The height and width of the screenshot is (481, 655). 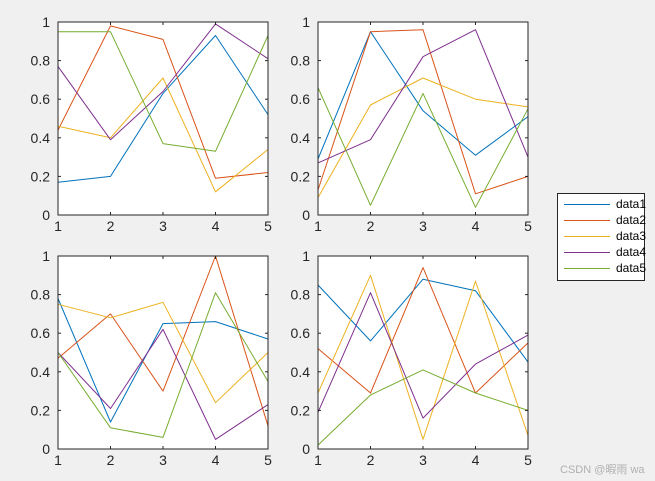 What do you see at coordinates (587, 252) in the screenshot?
I see `legend-swatch-data4` at bounding box center [587, 252].